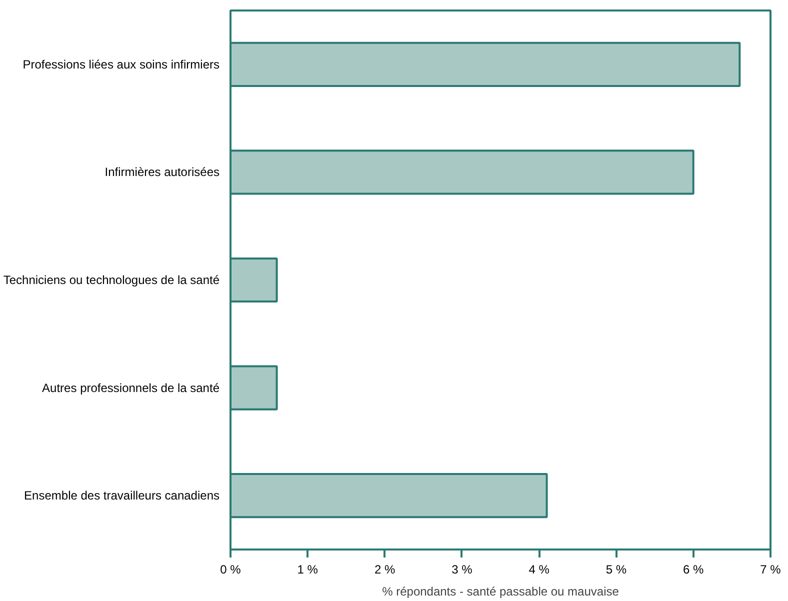 Image resolution: width=788 pixels, height=601 pixels. What do you see at coordinates (462, 569) in the screenshot?
I see `x-tick-label: 3 %` at bounding box center [462, 569].